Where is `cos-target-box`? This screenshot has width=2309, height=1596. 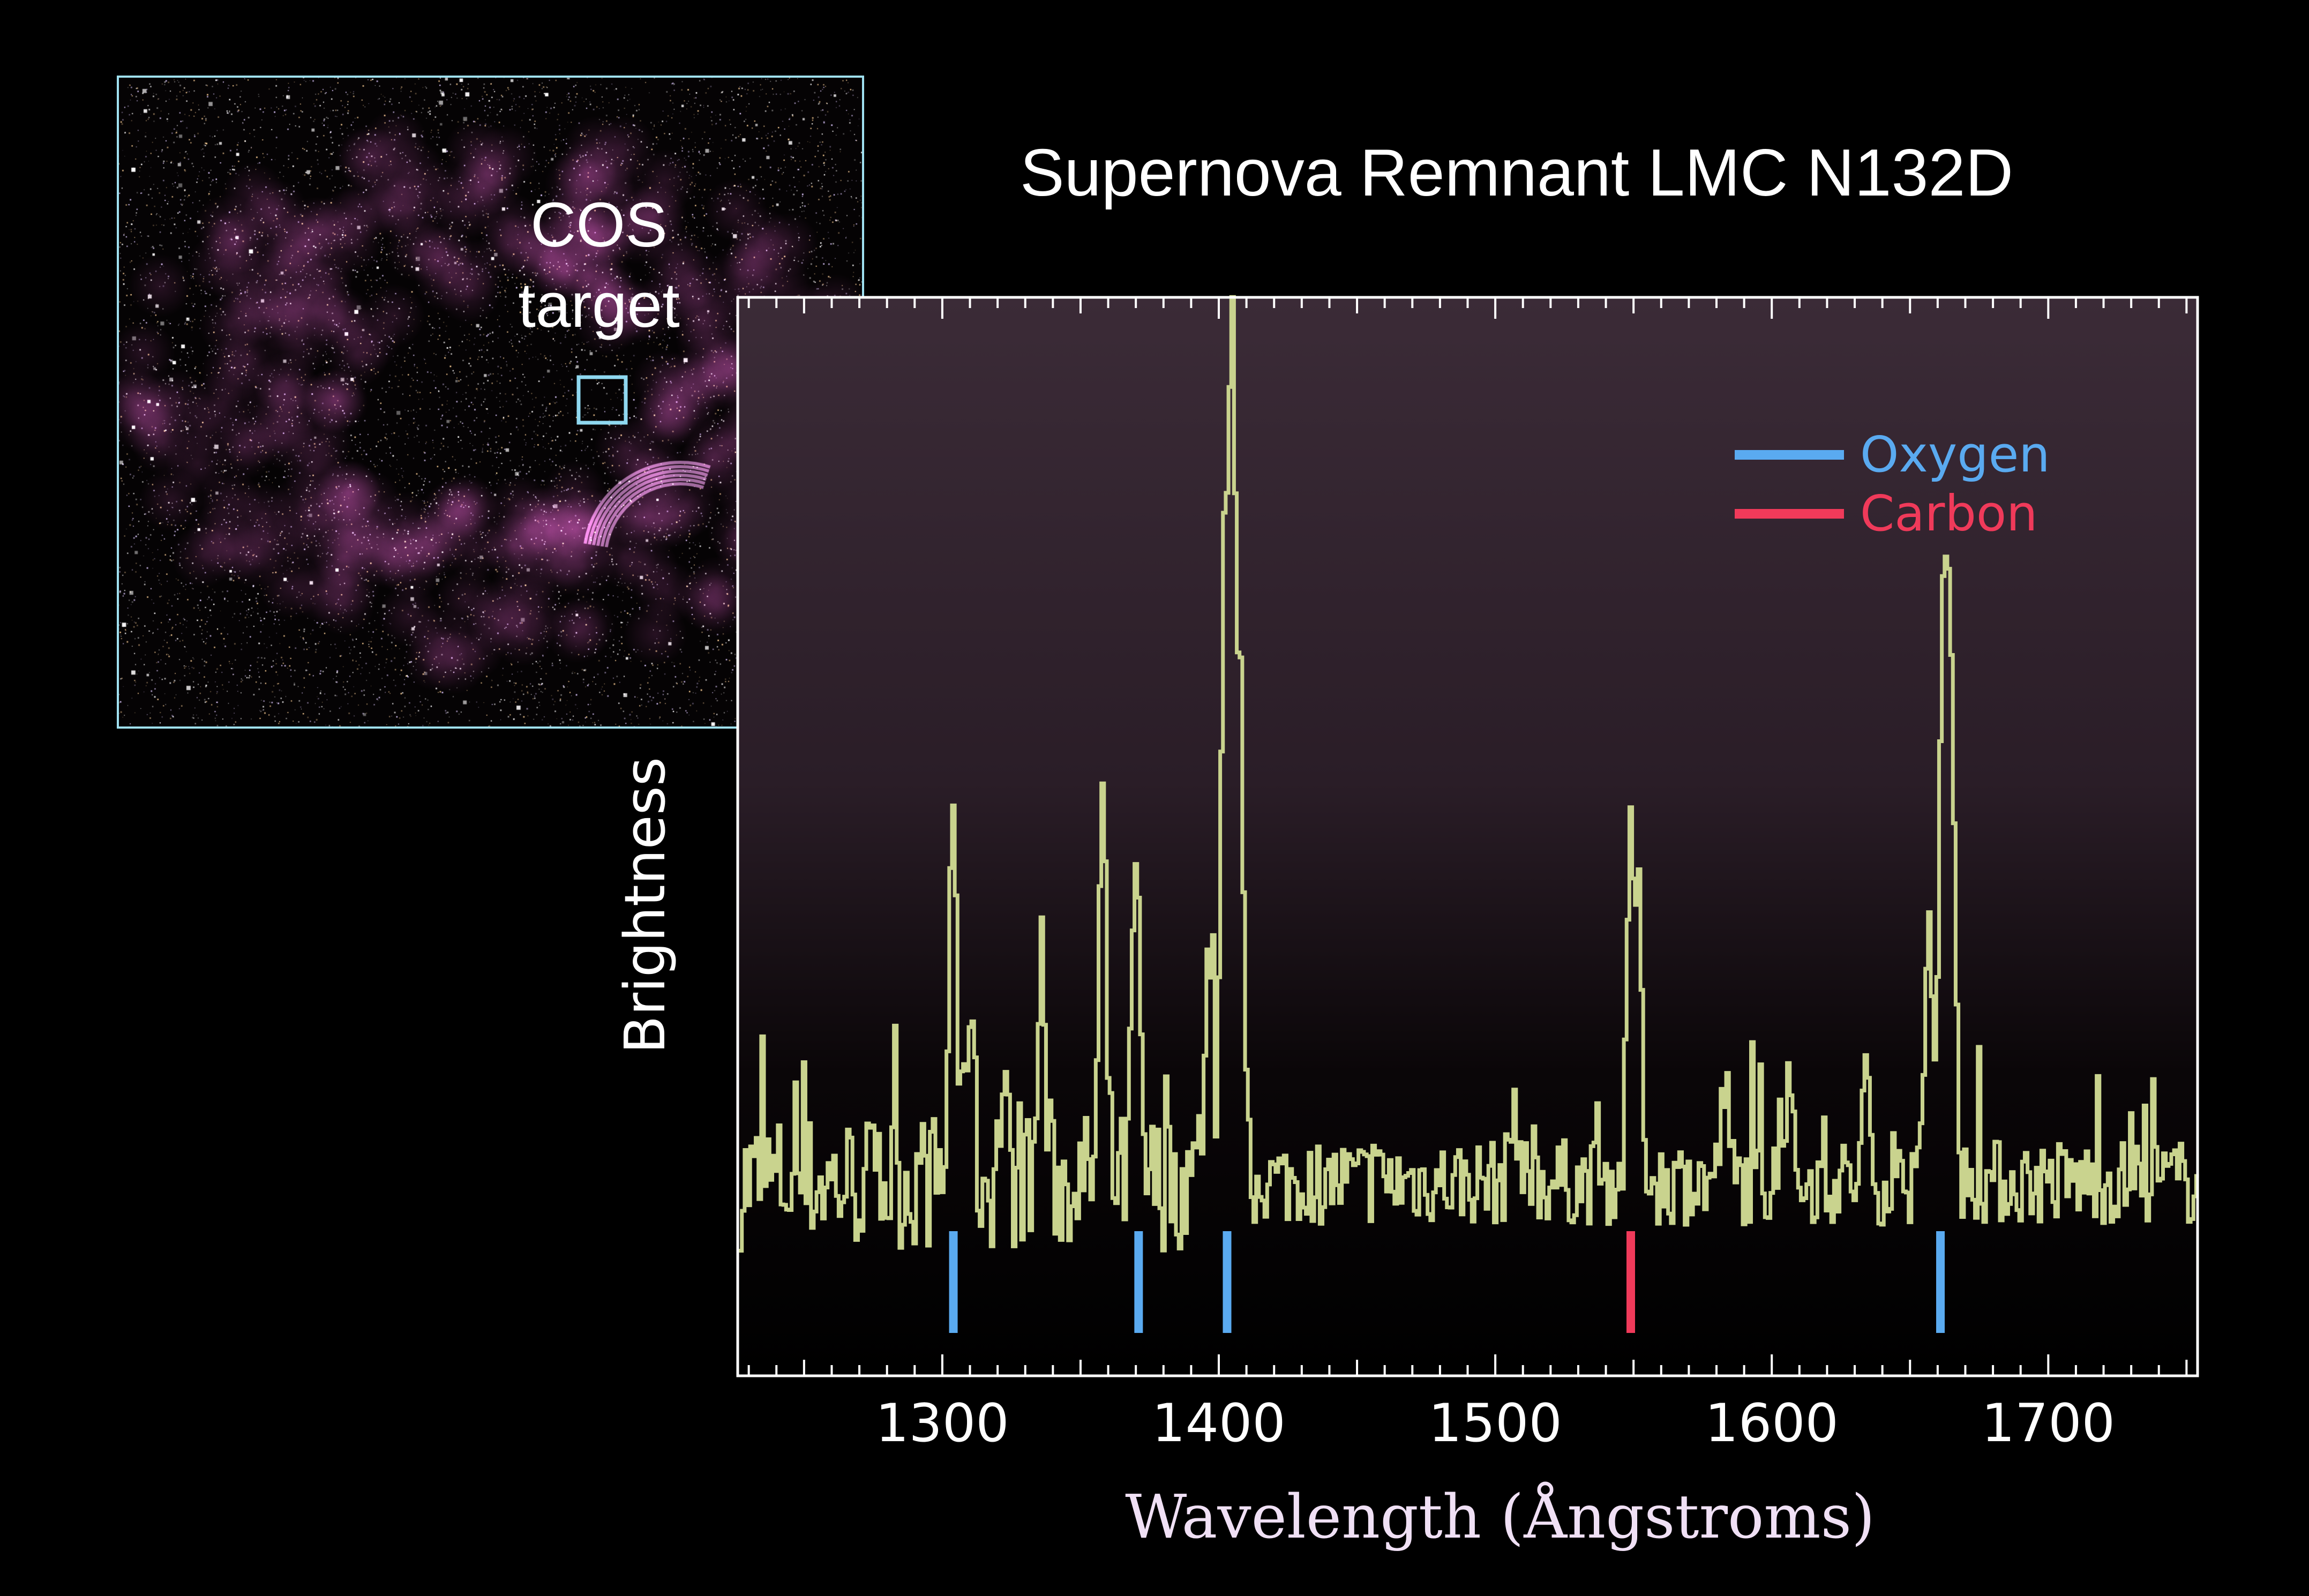
cos-target-box is located at coordinates (602, 400).